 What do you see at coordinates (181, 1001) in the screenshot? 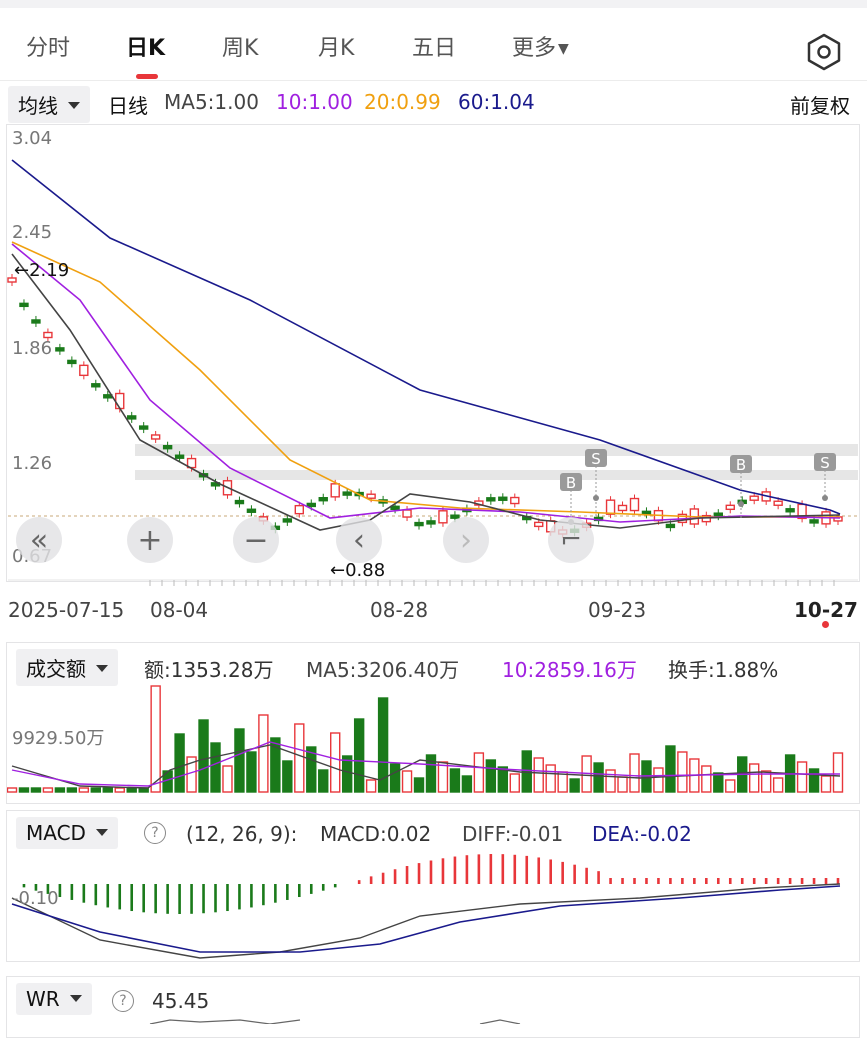
I see `wr-value: 45.45` at bounding box center [181, 1001].